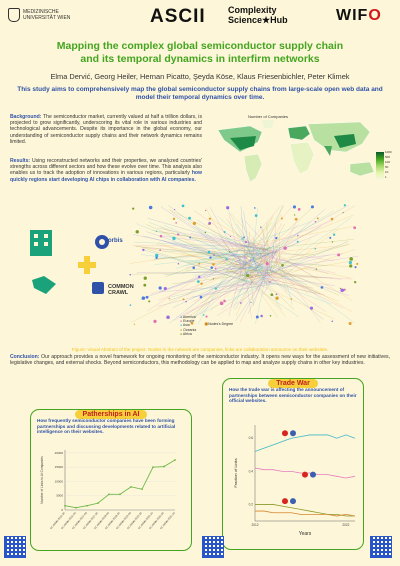  What do you see at coordinates (345, 141) in the screenshot?
I see `map-china` at bounding box center [345, 141].